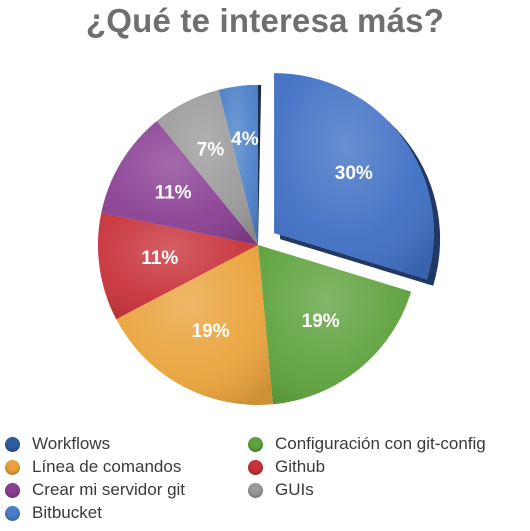 Image resolution: width=530 pixels, height=531 pixels. I want to click on legend-label: GUIs, so click(294, 489).